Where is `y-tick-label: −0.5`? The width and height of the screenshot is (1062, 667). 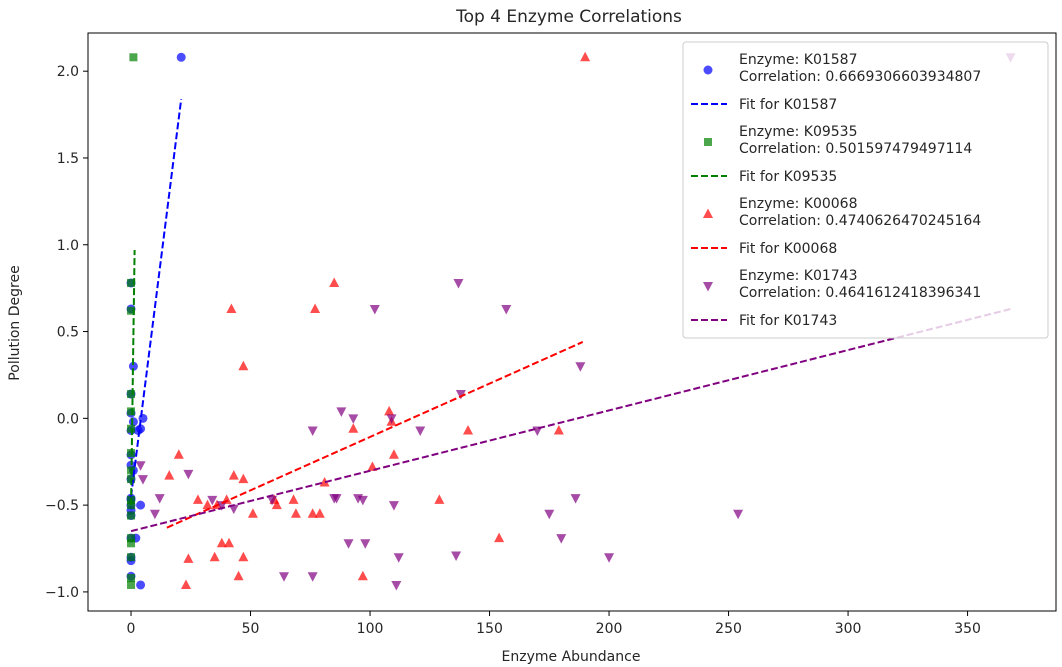 y-tick-label: −0.5 is located at coordinates (62, 506).